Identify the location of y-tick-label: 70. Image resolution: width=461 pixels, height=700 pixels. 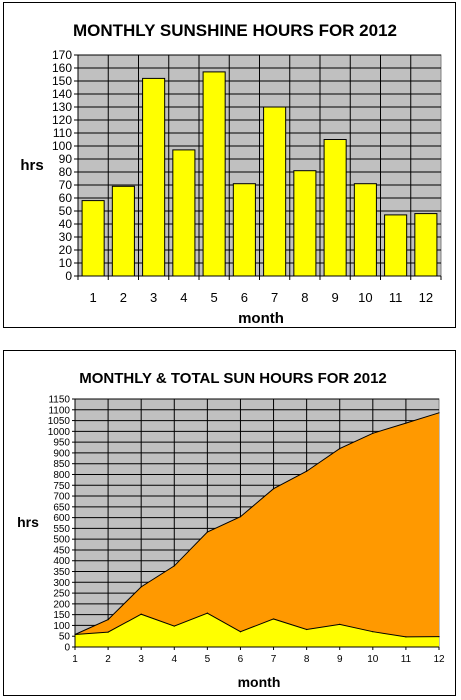
(66, 185).